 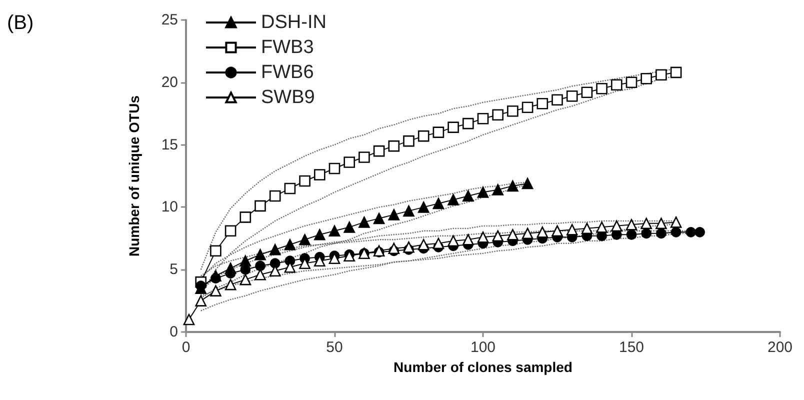 I want to click on y-axis-title: Number of unique OTUs, so click(x=134, y=175).